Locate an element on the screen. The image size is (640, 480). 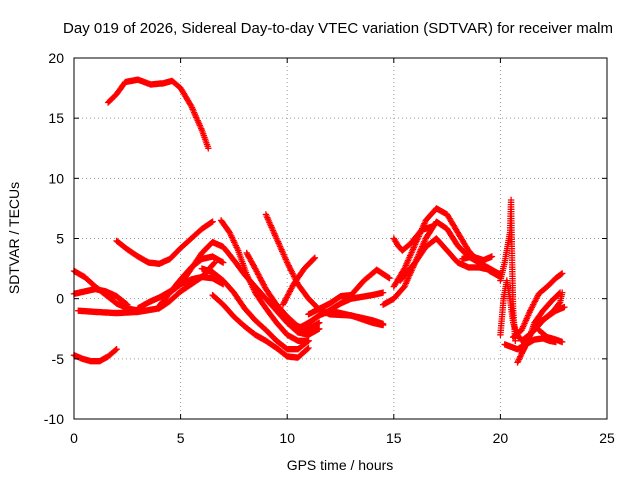
x-tick-label: 15 is located at coordinates (394, 438).